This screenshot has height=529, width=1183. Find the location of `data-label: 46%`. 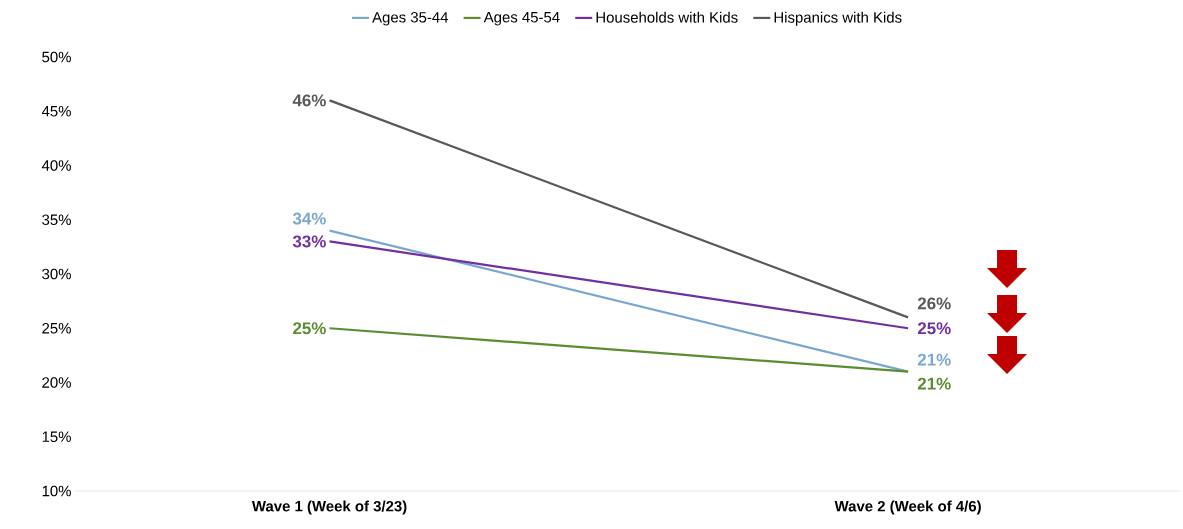

data-label: 46% is located at coordinates (309, 100).